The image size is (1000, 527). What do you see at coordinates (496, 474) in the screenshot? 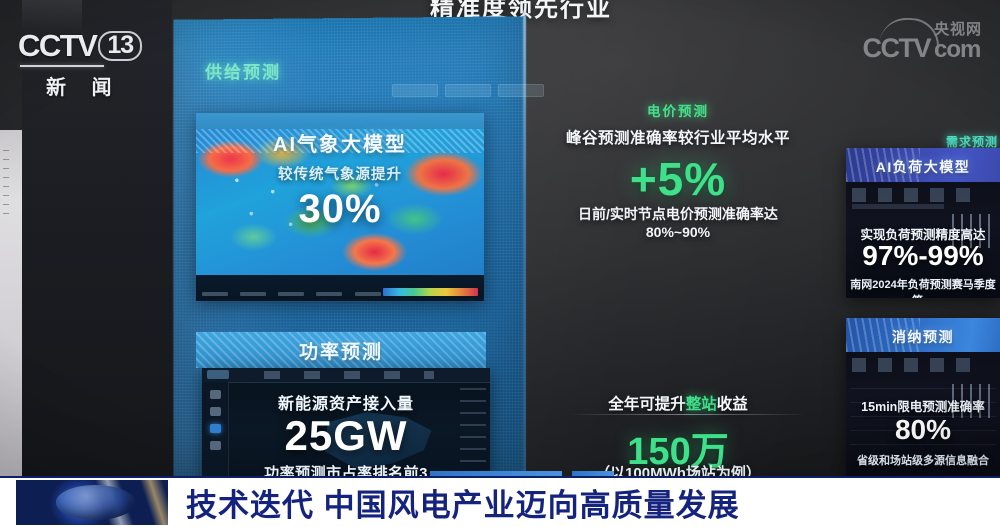
I see `banner-accent-tab-left` at bounding box center [496, 474].